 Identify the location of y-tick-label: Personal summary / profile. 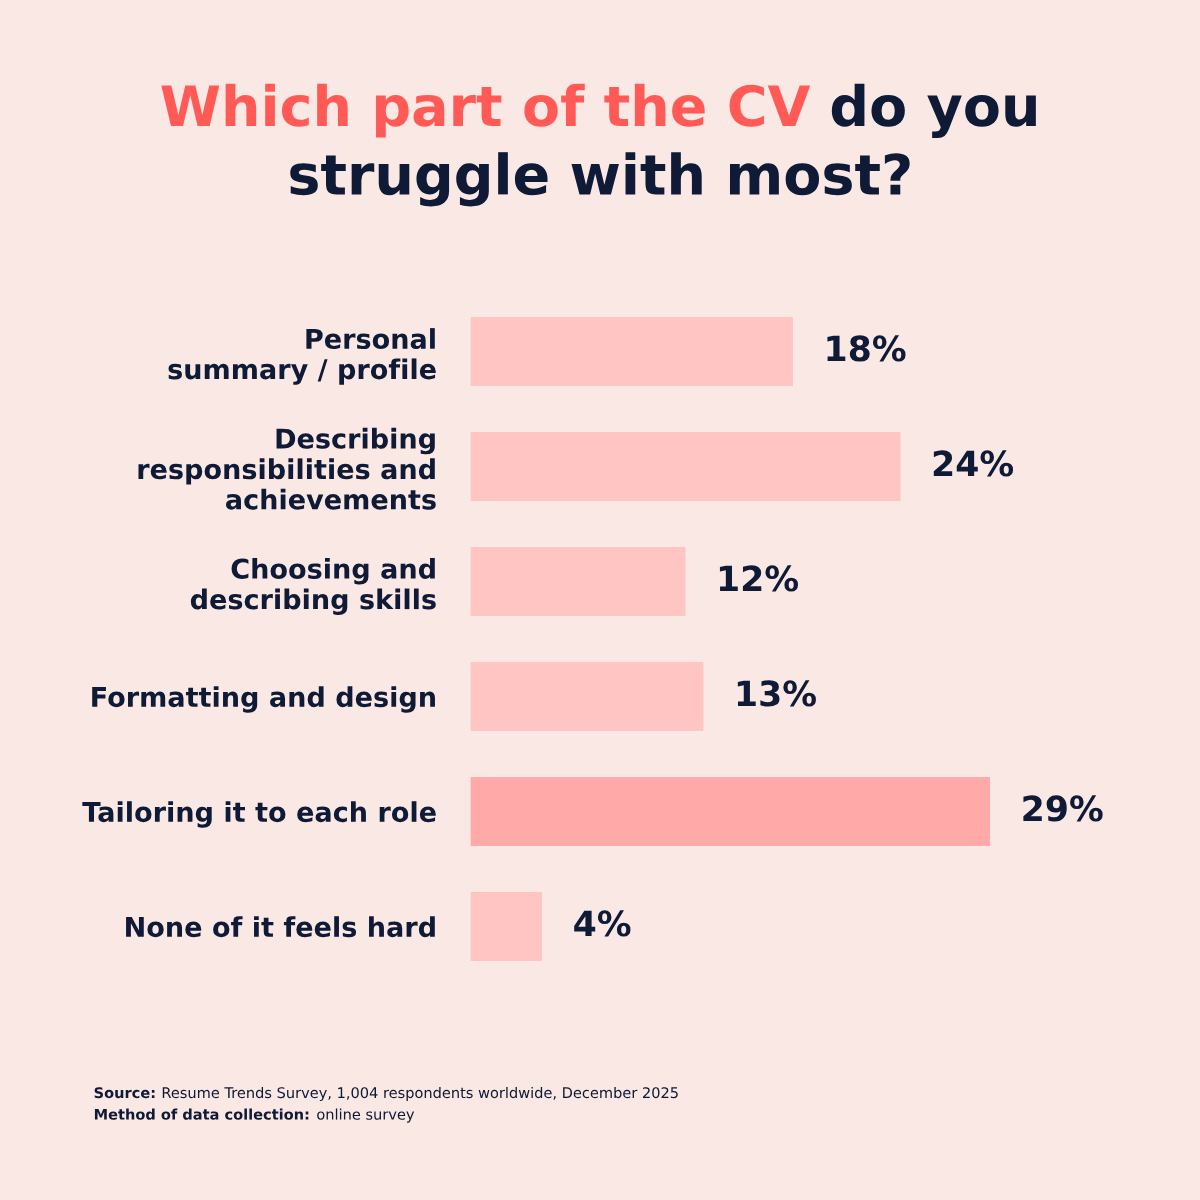
(302, 356).